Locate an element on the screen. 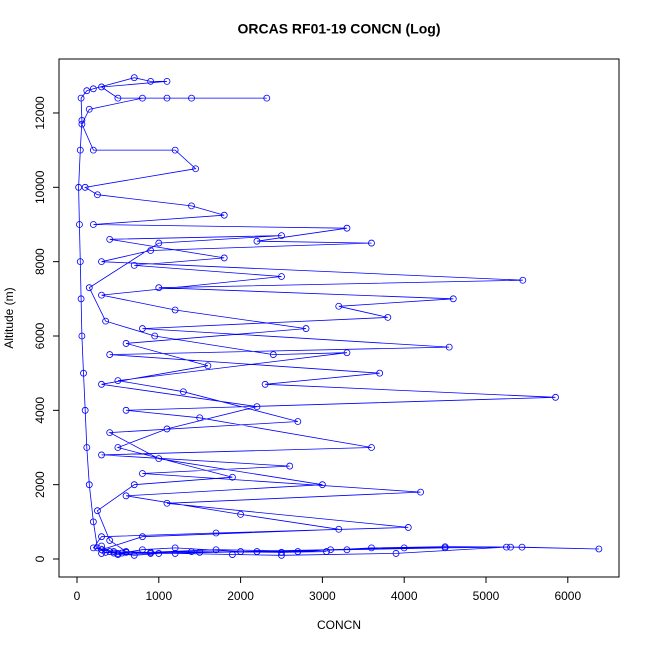  x-tick-label: 0 is located at coordinates (77, 596).